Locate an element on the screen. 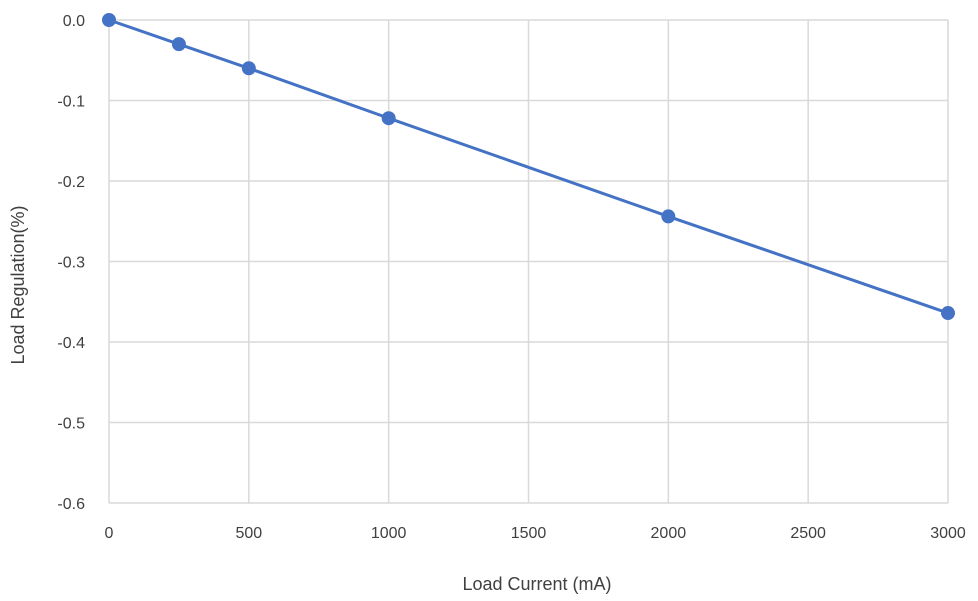 This screenshot has width=978, height=601. x-tick-label: 2000 is located at coordinates (669, 533).